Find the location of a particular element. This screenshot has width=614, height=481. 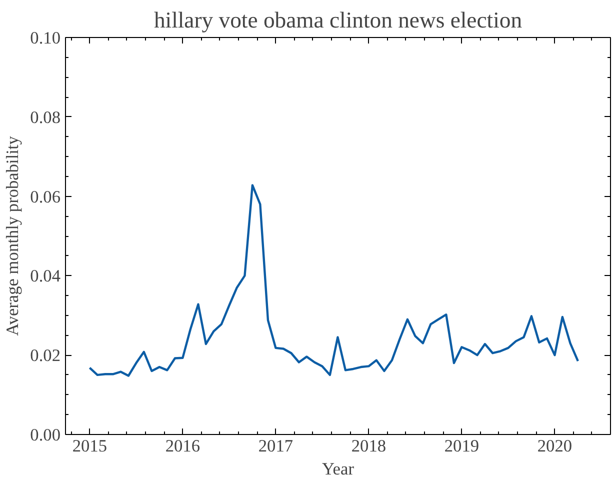

x-tick-label: 2018 is located at coordinates (368, 446).